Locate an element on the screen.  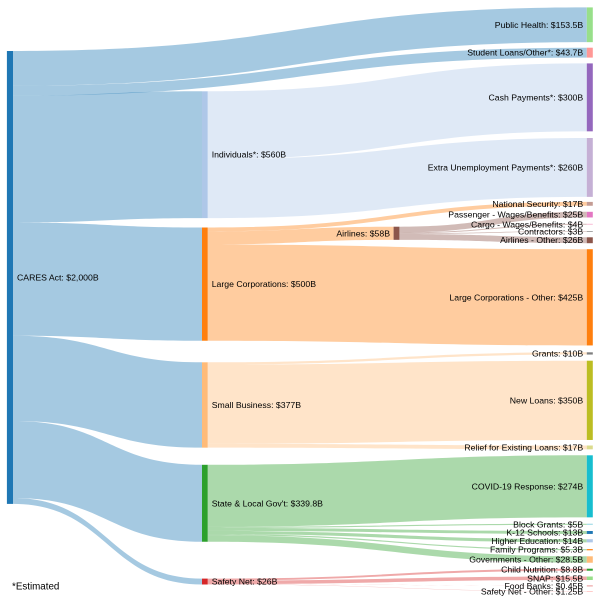
svg-text: Governments - Other: $28.5B is located at coordinates (526, 560).